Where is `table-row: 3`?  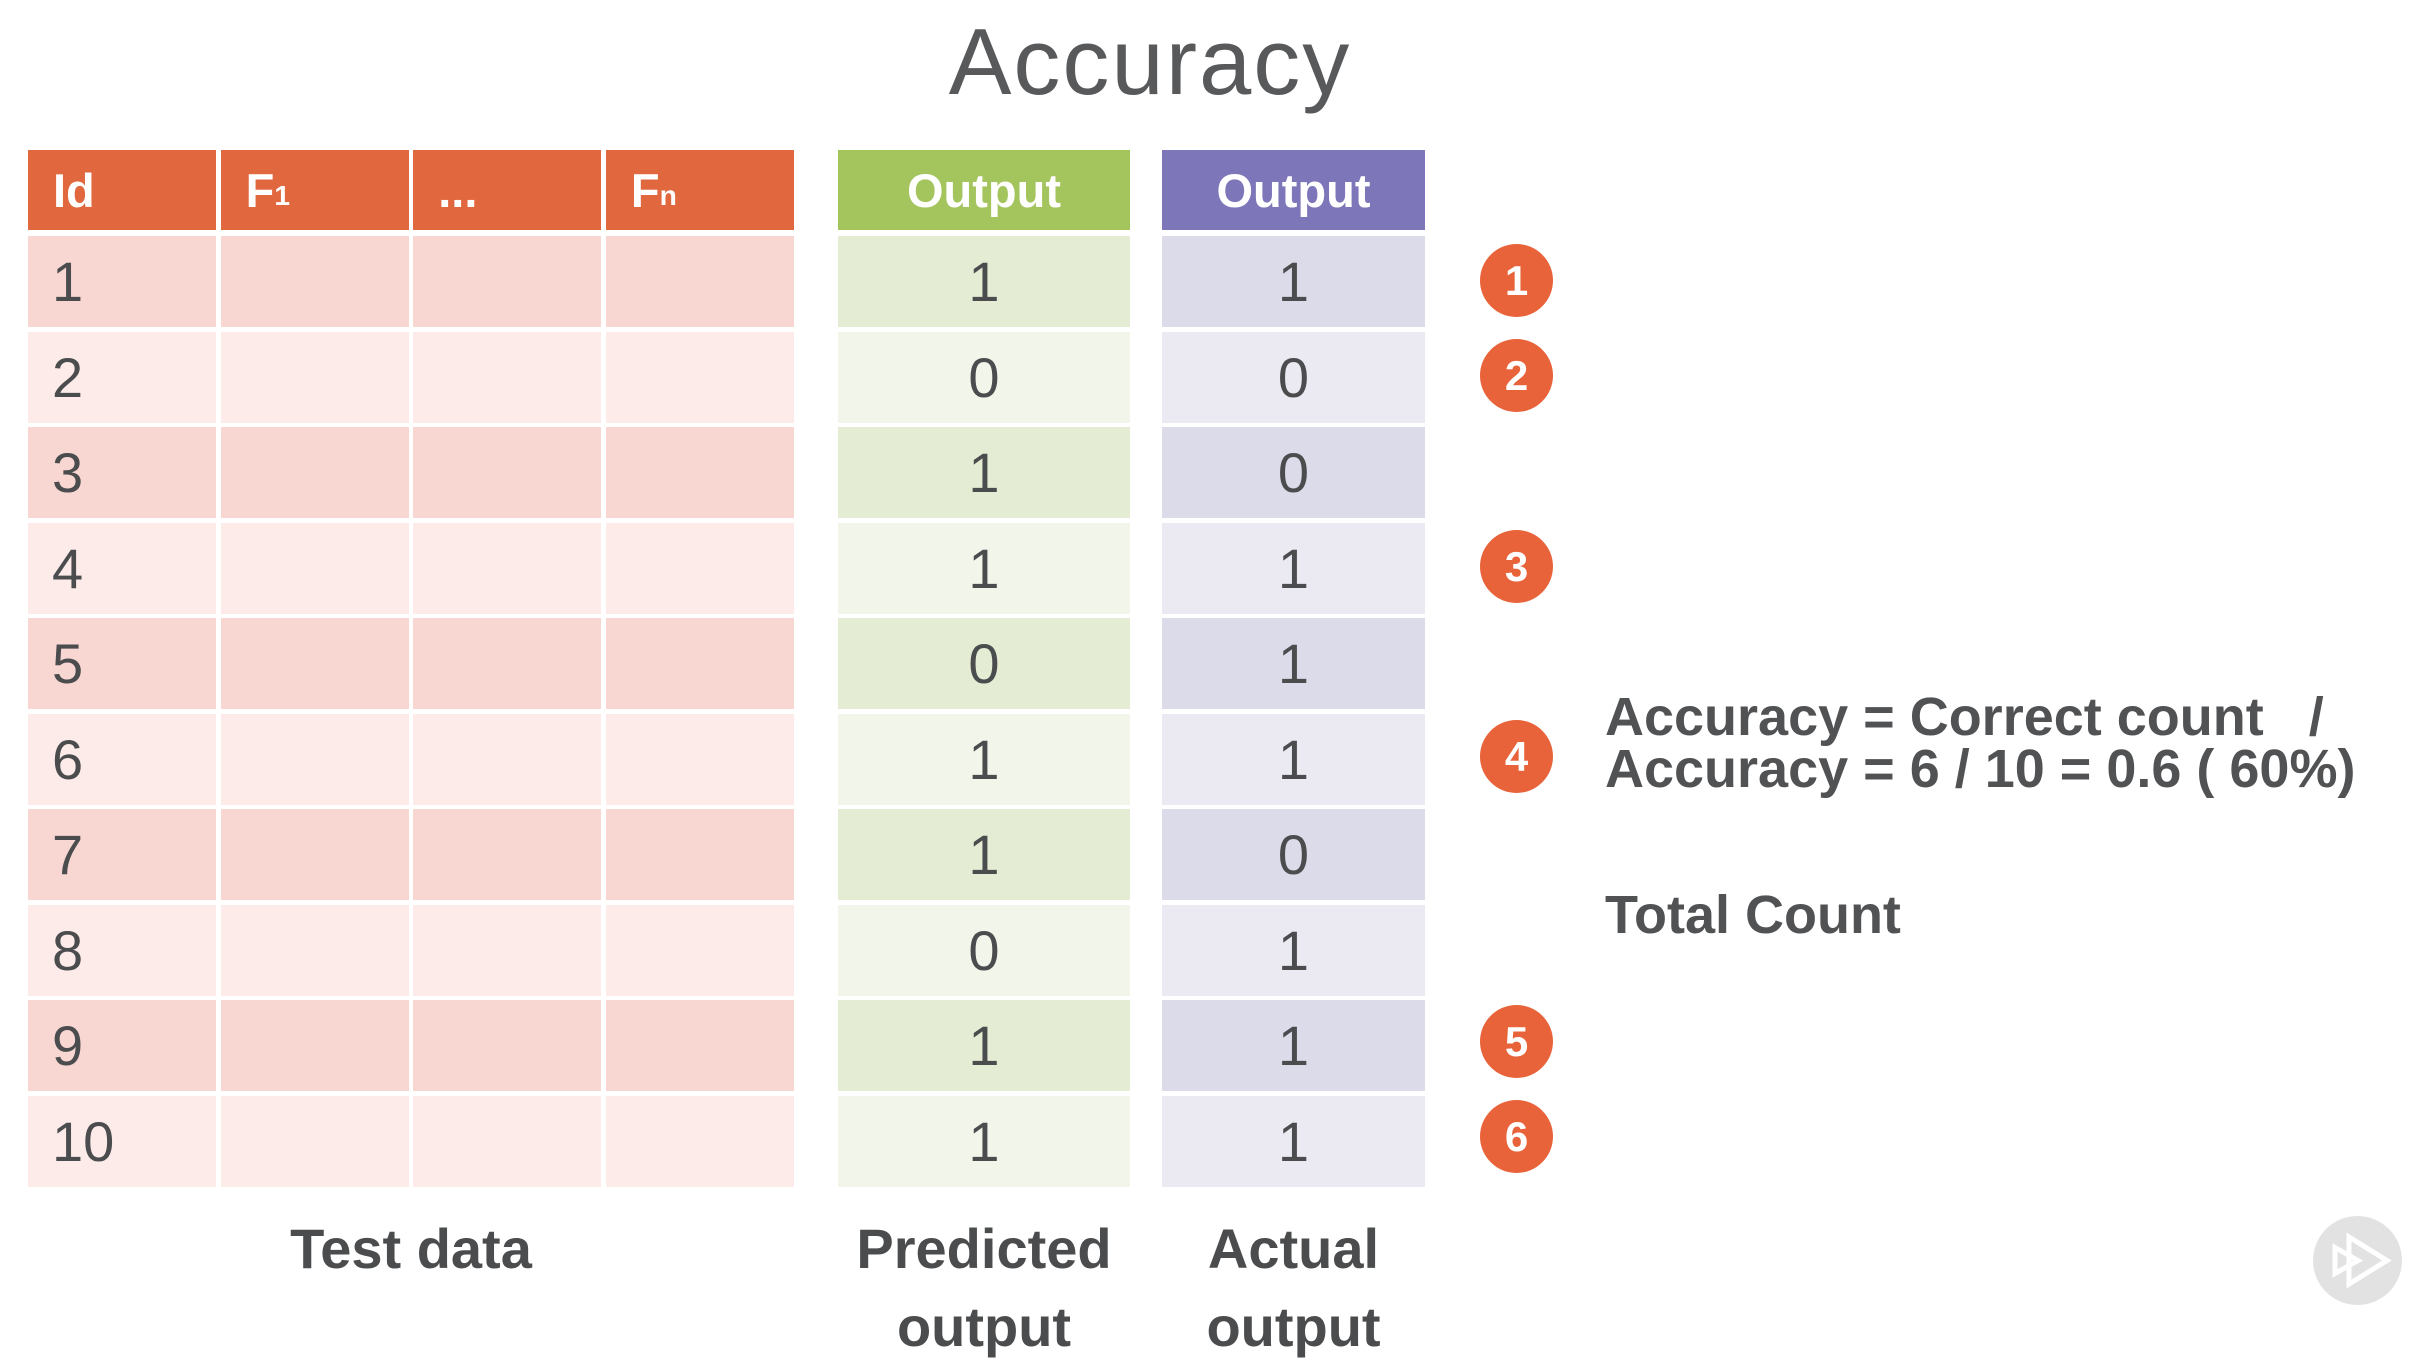 table-row: 3 is located at coordinates (411, 472).